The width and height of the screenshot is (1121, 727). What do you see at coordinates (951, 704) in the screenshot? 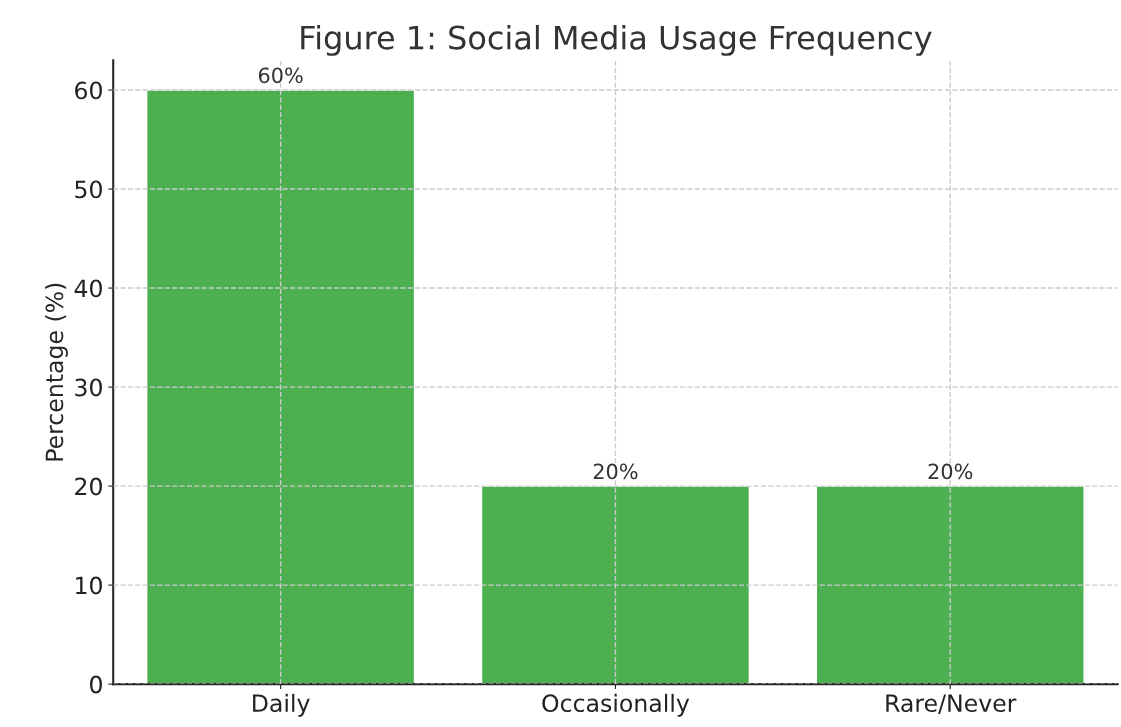
I see `x-tick-label: Rare/Never` at bounding box center [951, 704].